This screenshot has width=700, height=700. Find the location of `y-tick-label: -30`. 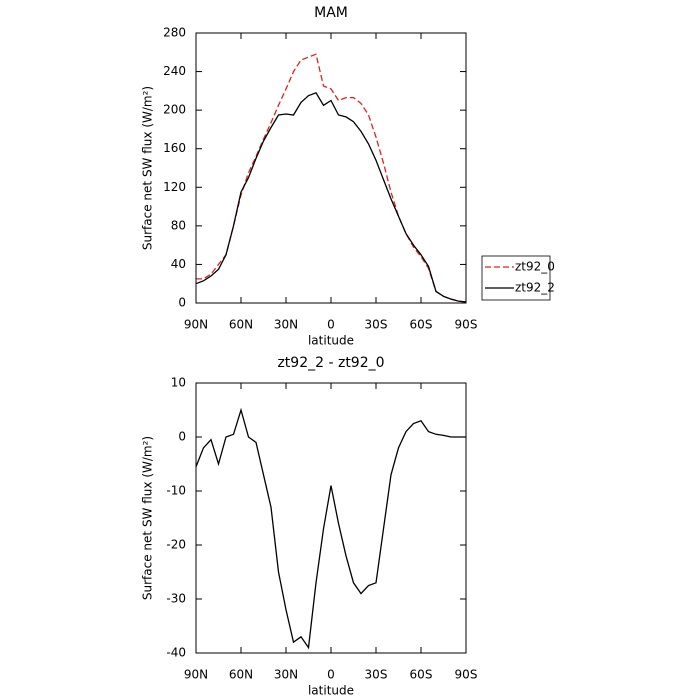

y-tick-label: -30 is located at coordinates (176, 599).